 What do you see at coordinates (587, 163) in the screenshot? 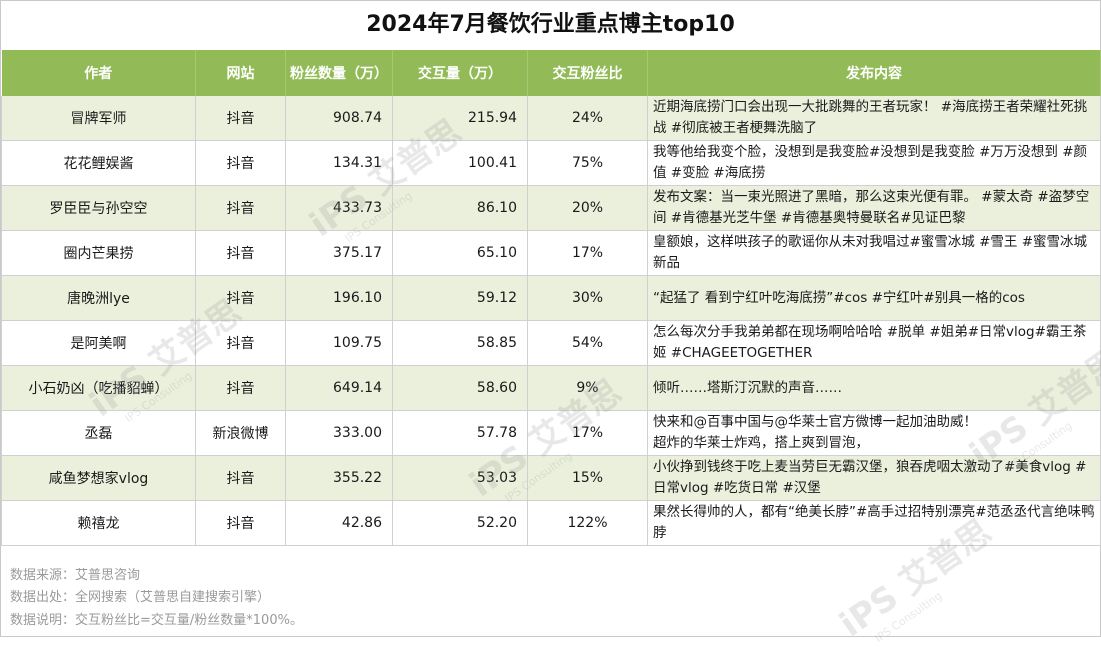
I see `cell-ratio: 75%` at bounding box center [587, 163].